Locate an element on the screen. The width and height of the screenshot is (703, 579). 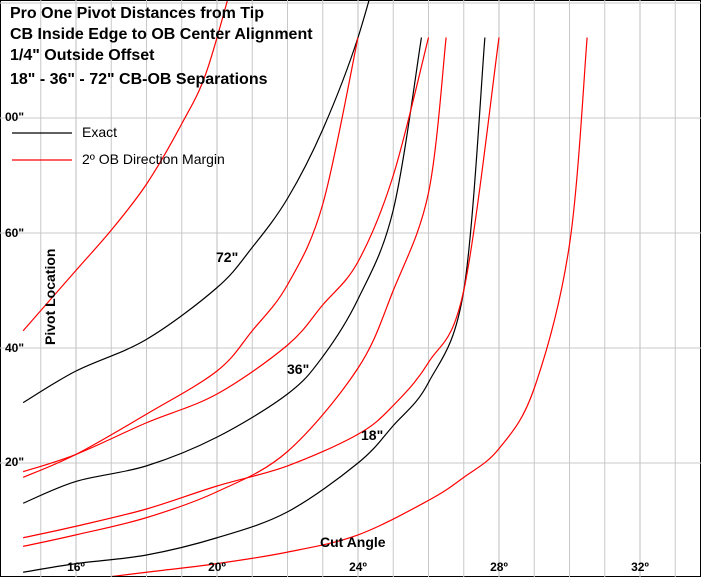
curve-label-18: 18" is located at coordinates (372, 435).